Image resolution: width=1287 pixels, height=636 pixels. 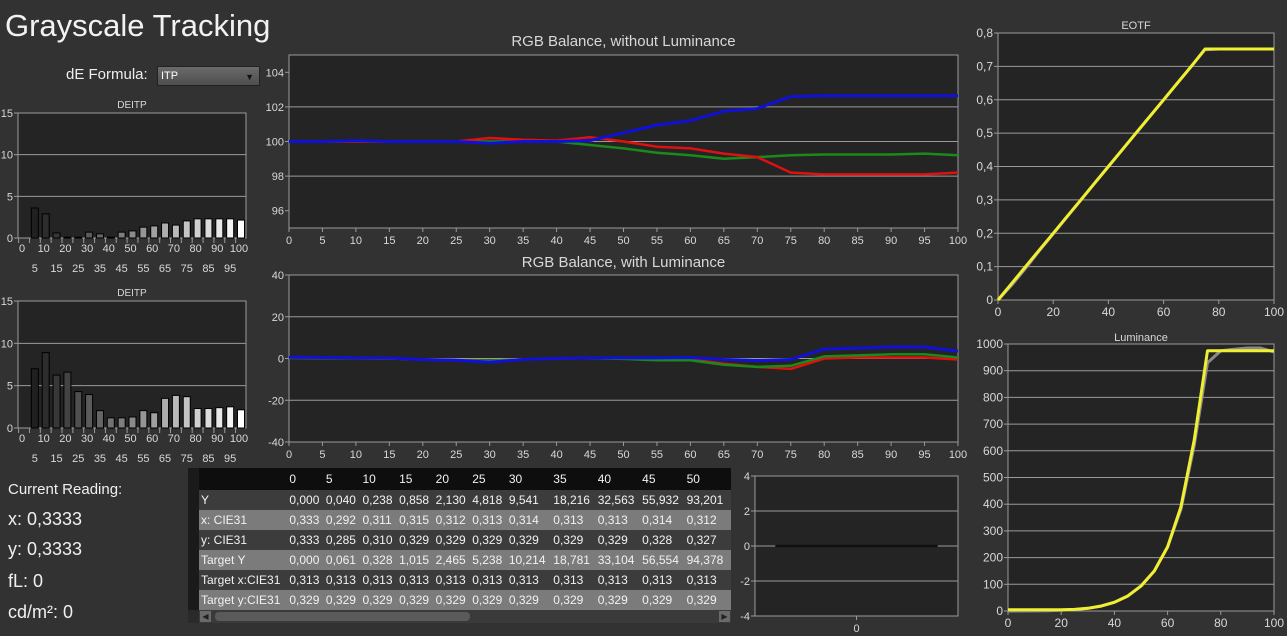 What do you see at coordinates (243, 500) in the screenshot?
I see `row-label: Y` at bounding box center [243, 500].